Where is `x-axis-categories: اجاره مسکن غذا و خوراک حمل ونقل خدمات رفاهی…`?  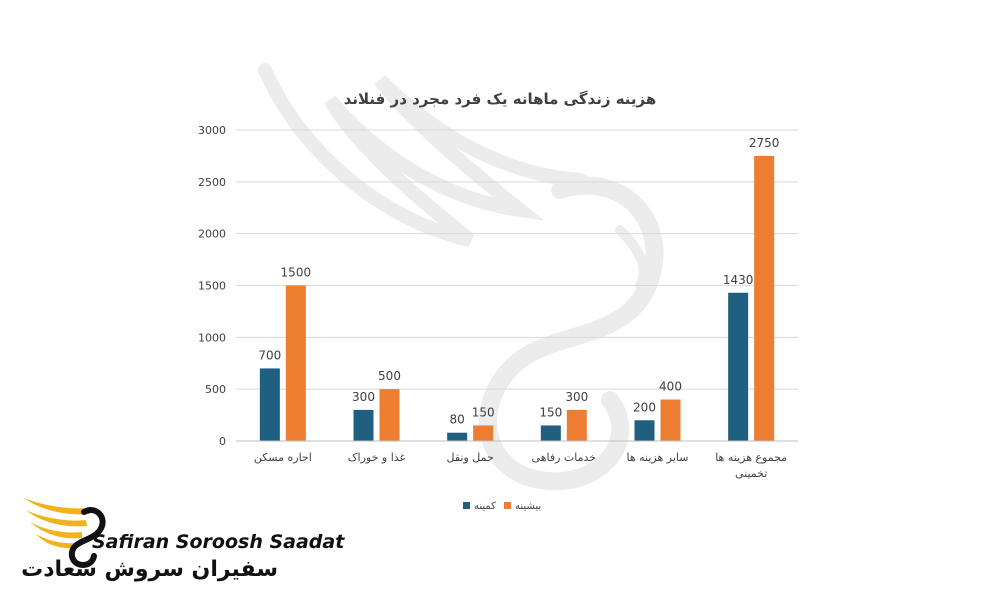
x-axis-categories: اجاره مسکن غذا و خوراک حمل ونقل خدمات رفاهی… is located at coordinates (520, 465).